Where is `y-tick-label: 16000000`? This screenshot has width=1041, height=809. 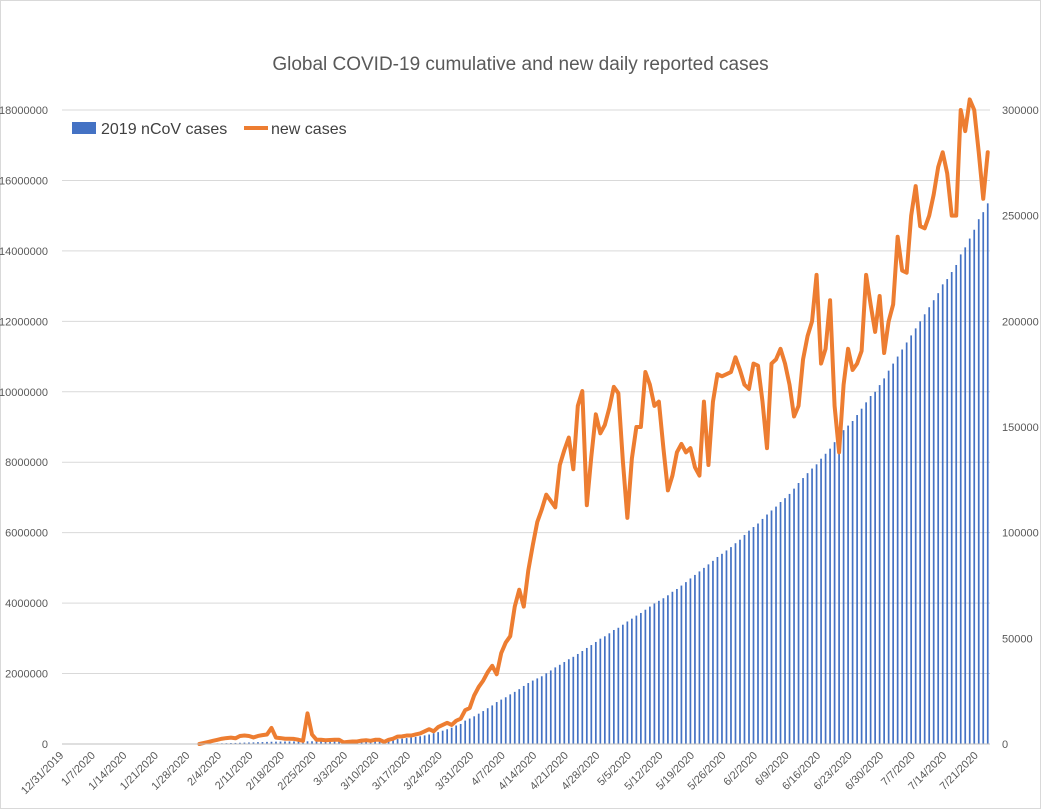
y-tick-label: 16000000 is located at coordinates (24, 181).